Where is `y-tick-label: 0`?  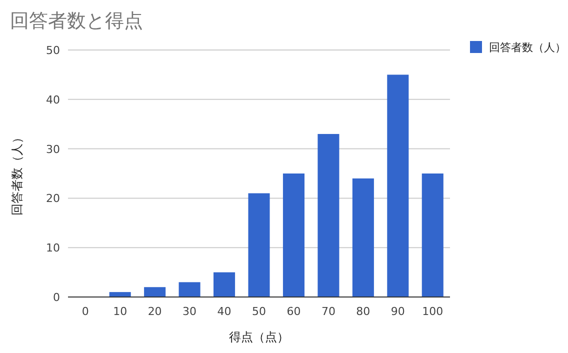
y-tick-label: 0 is located at coordinates (56, 297).